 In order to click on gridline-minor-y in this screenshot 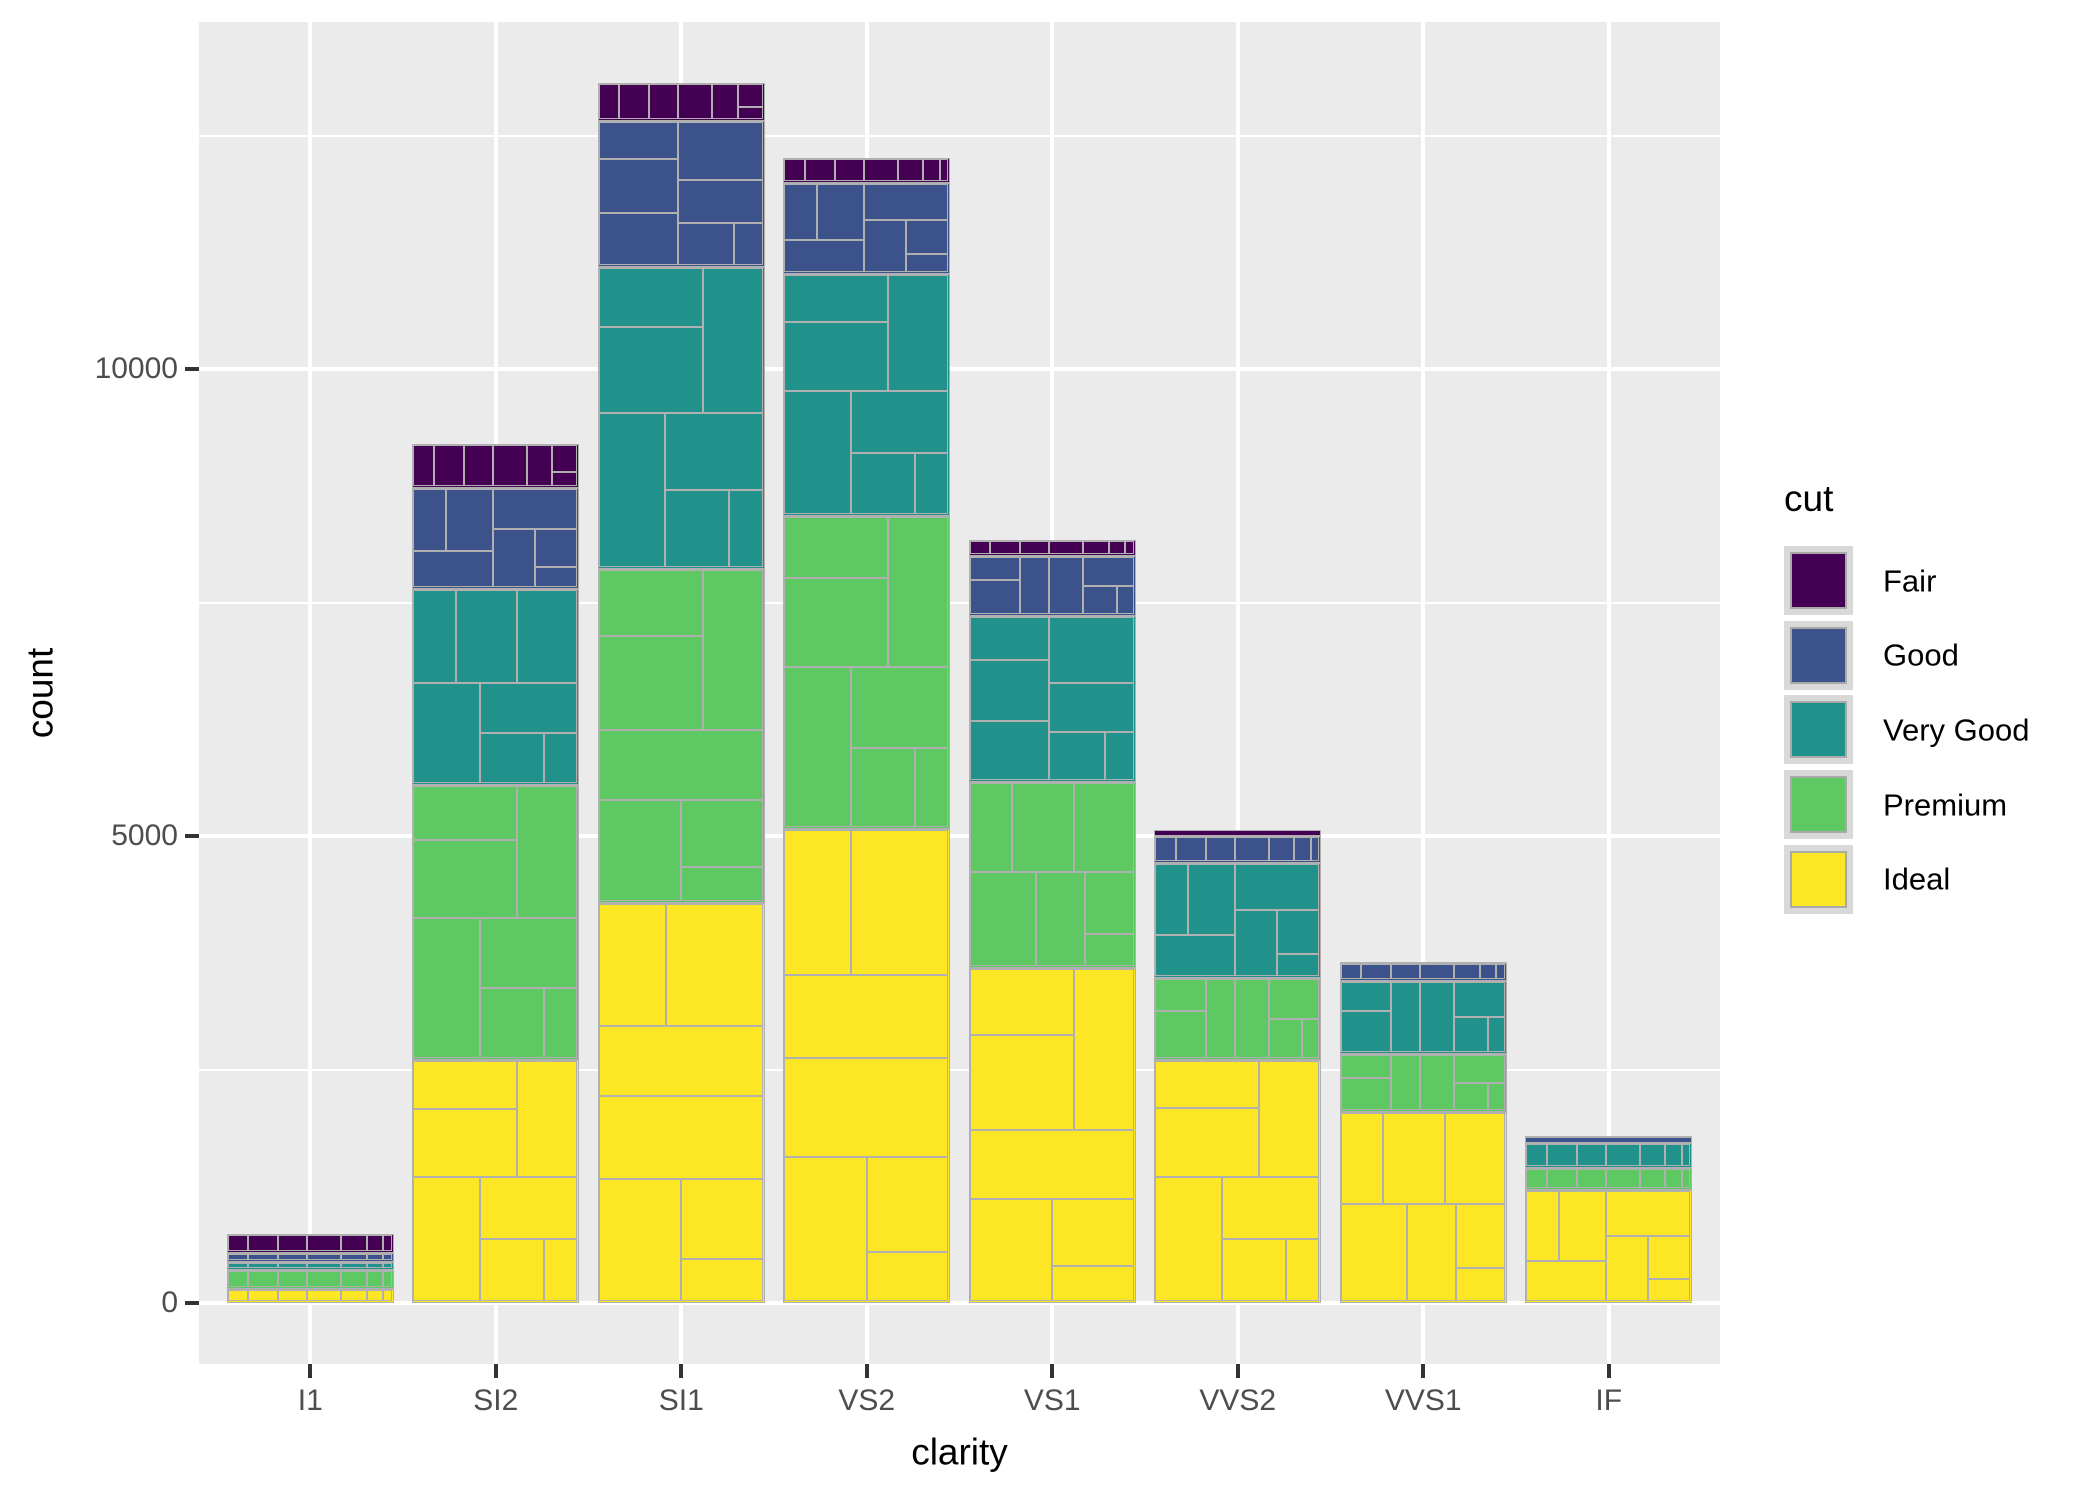, I will do `click(959, 135)`.